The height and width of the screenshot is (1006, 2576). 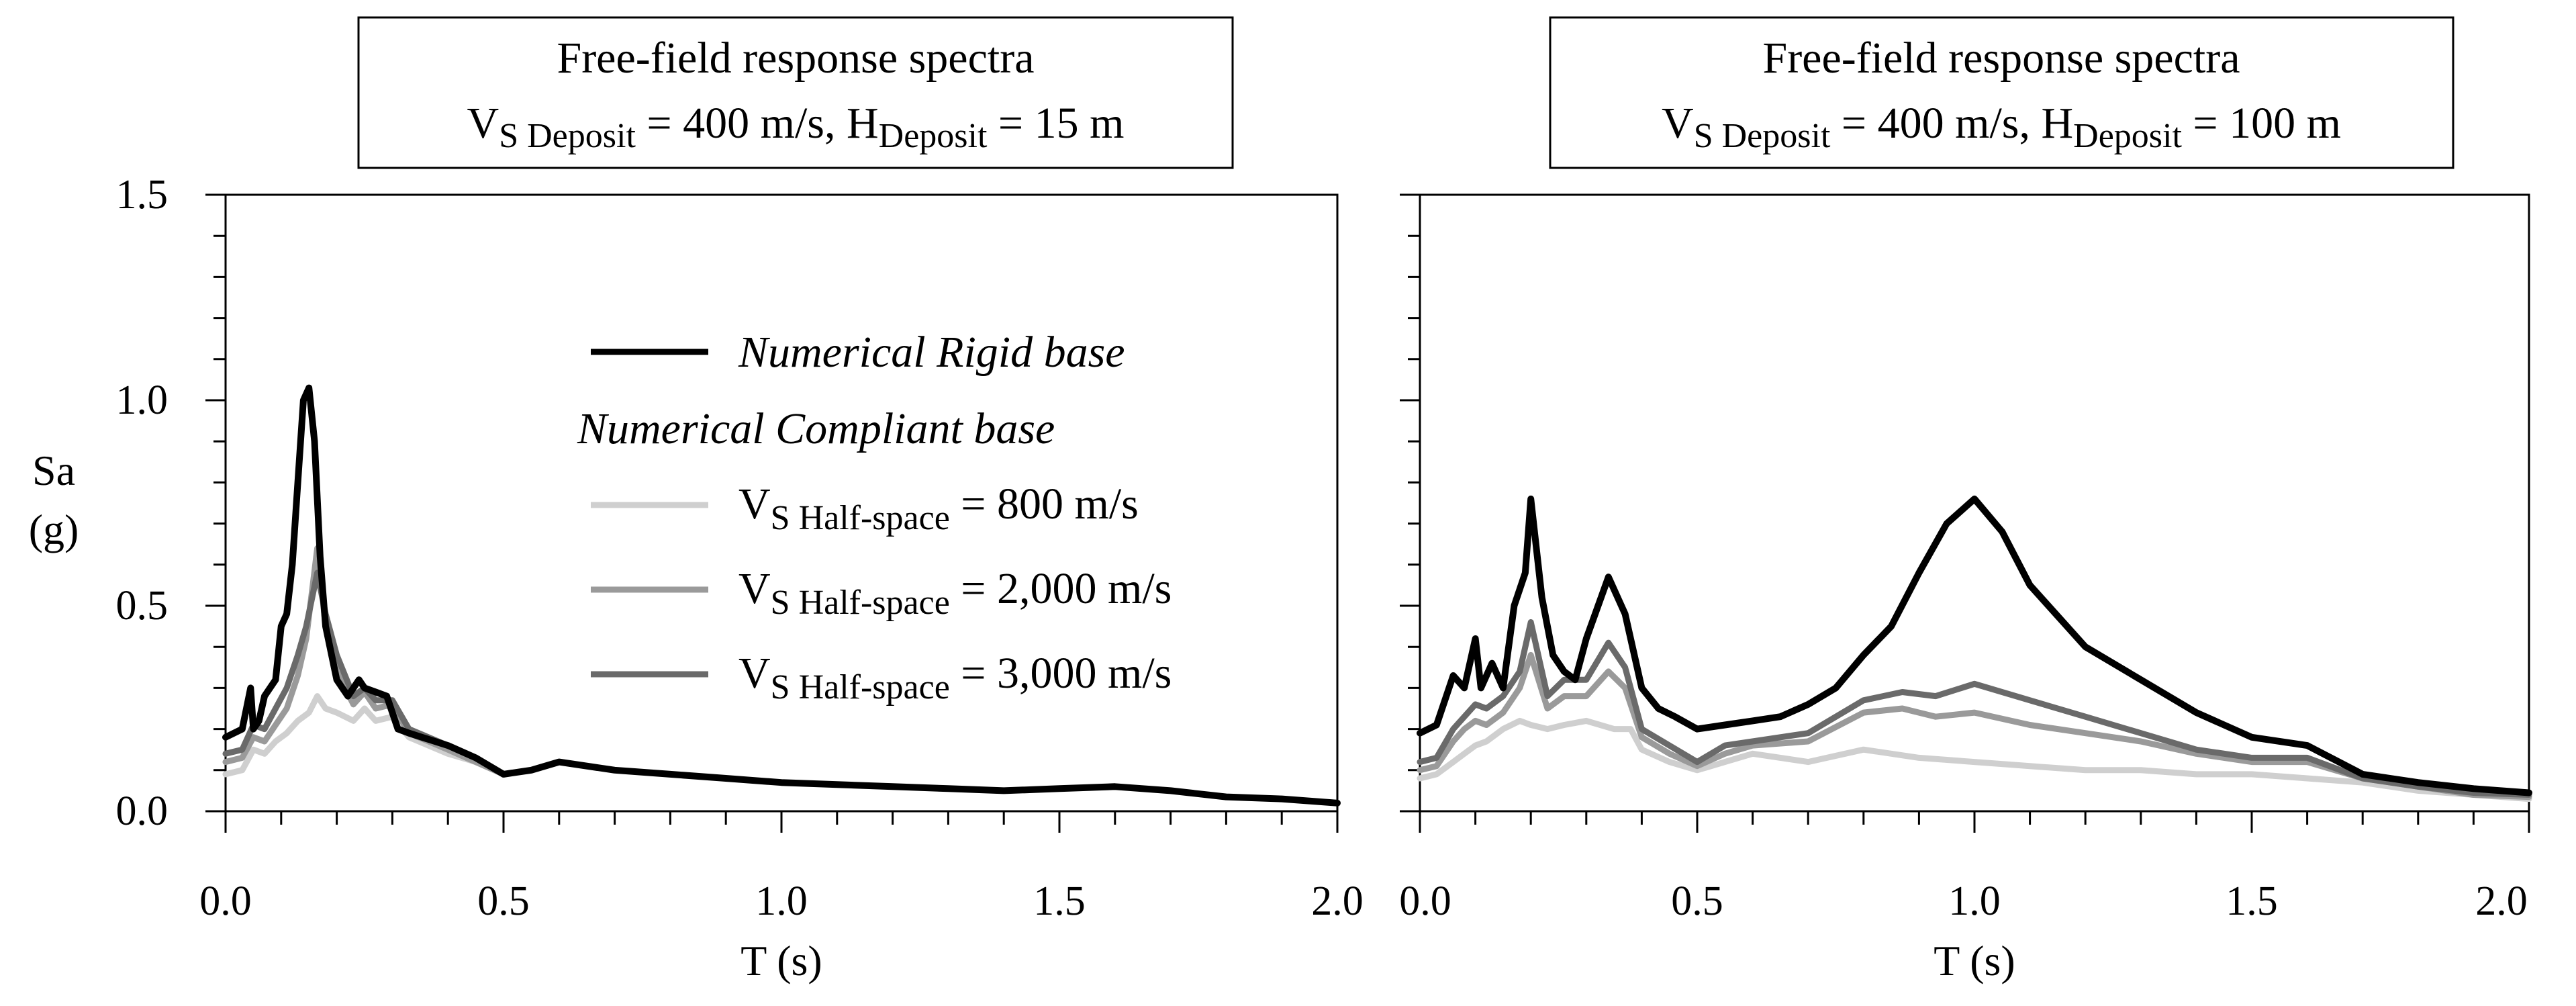 I want to click on right-series-vs-half-space-2-000-m-s, so click(x=1974, y=726).